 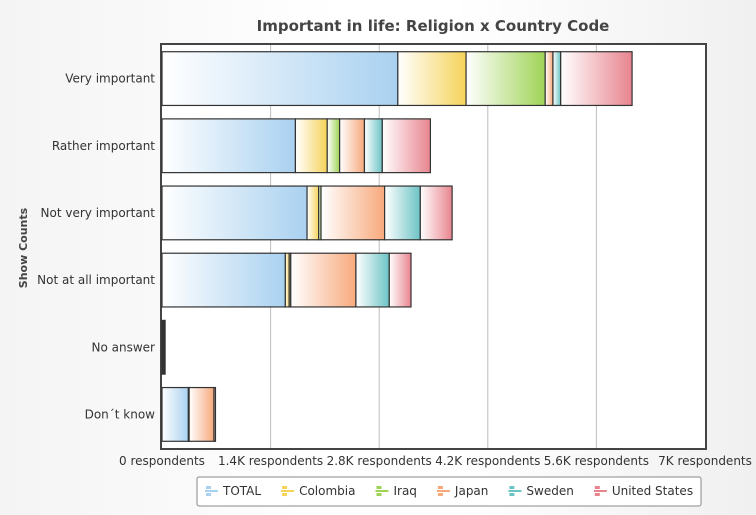 I want to click on bar-rather-important-japan, so click(x=352, y=146).